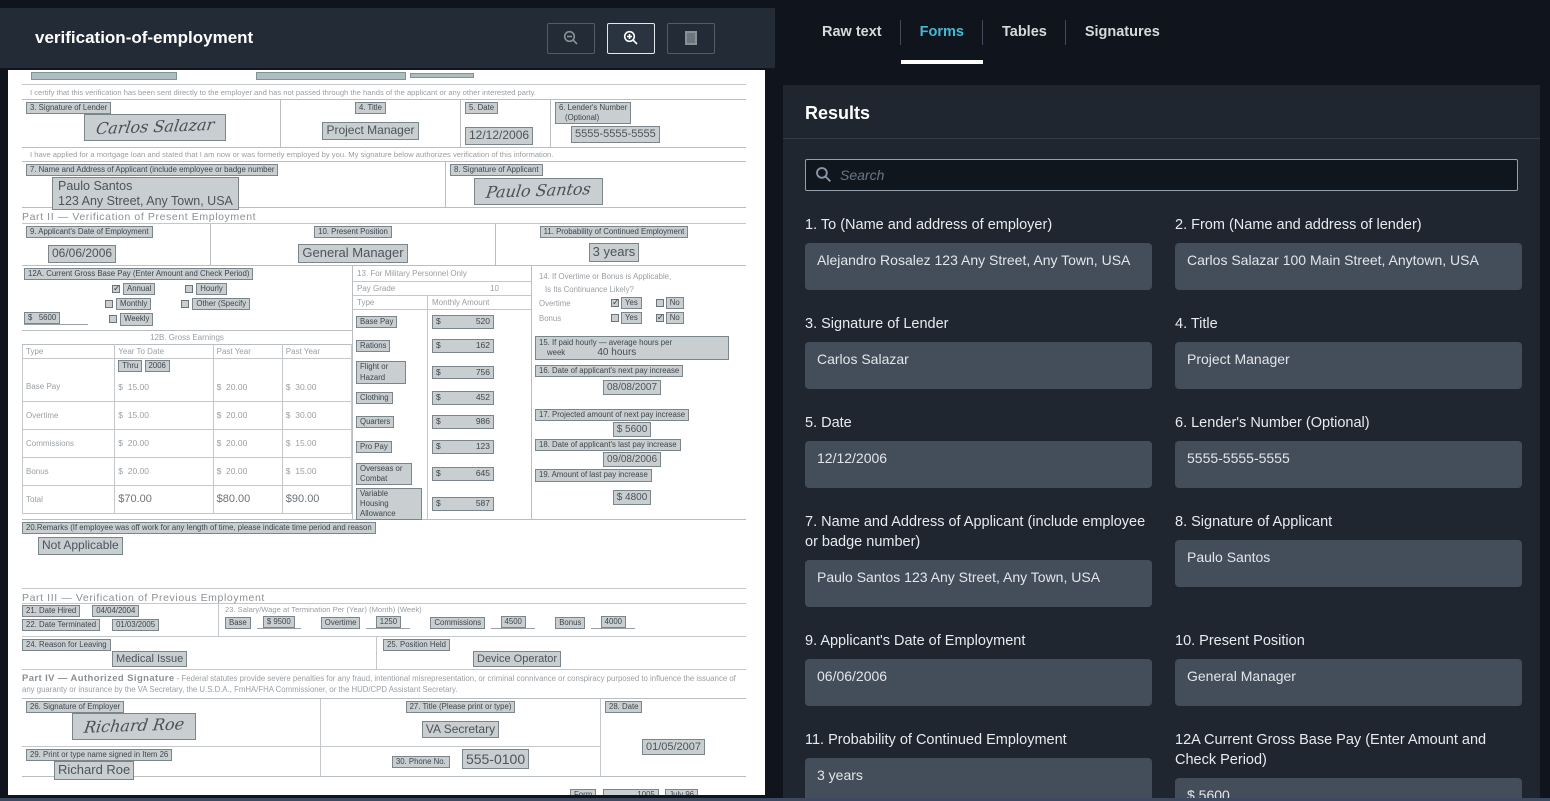  Describe the element at coordinates (155, 127) in the screenshot. I see `lender-signature: Carlos Salazar` at that location.